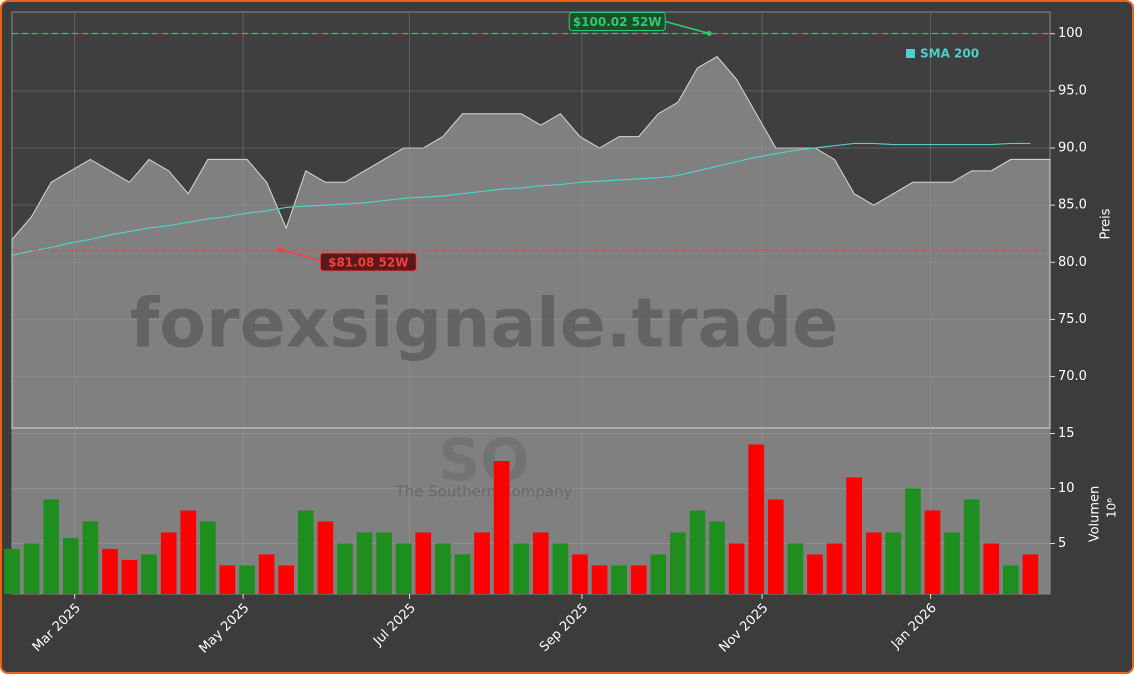 This screenshot has width=1134, height=674. I want to click on x-tick-label: Sep 2025, so click(564, 628).